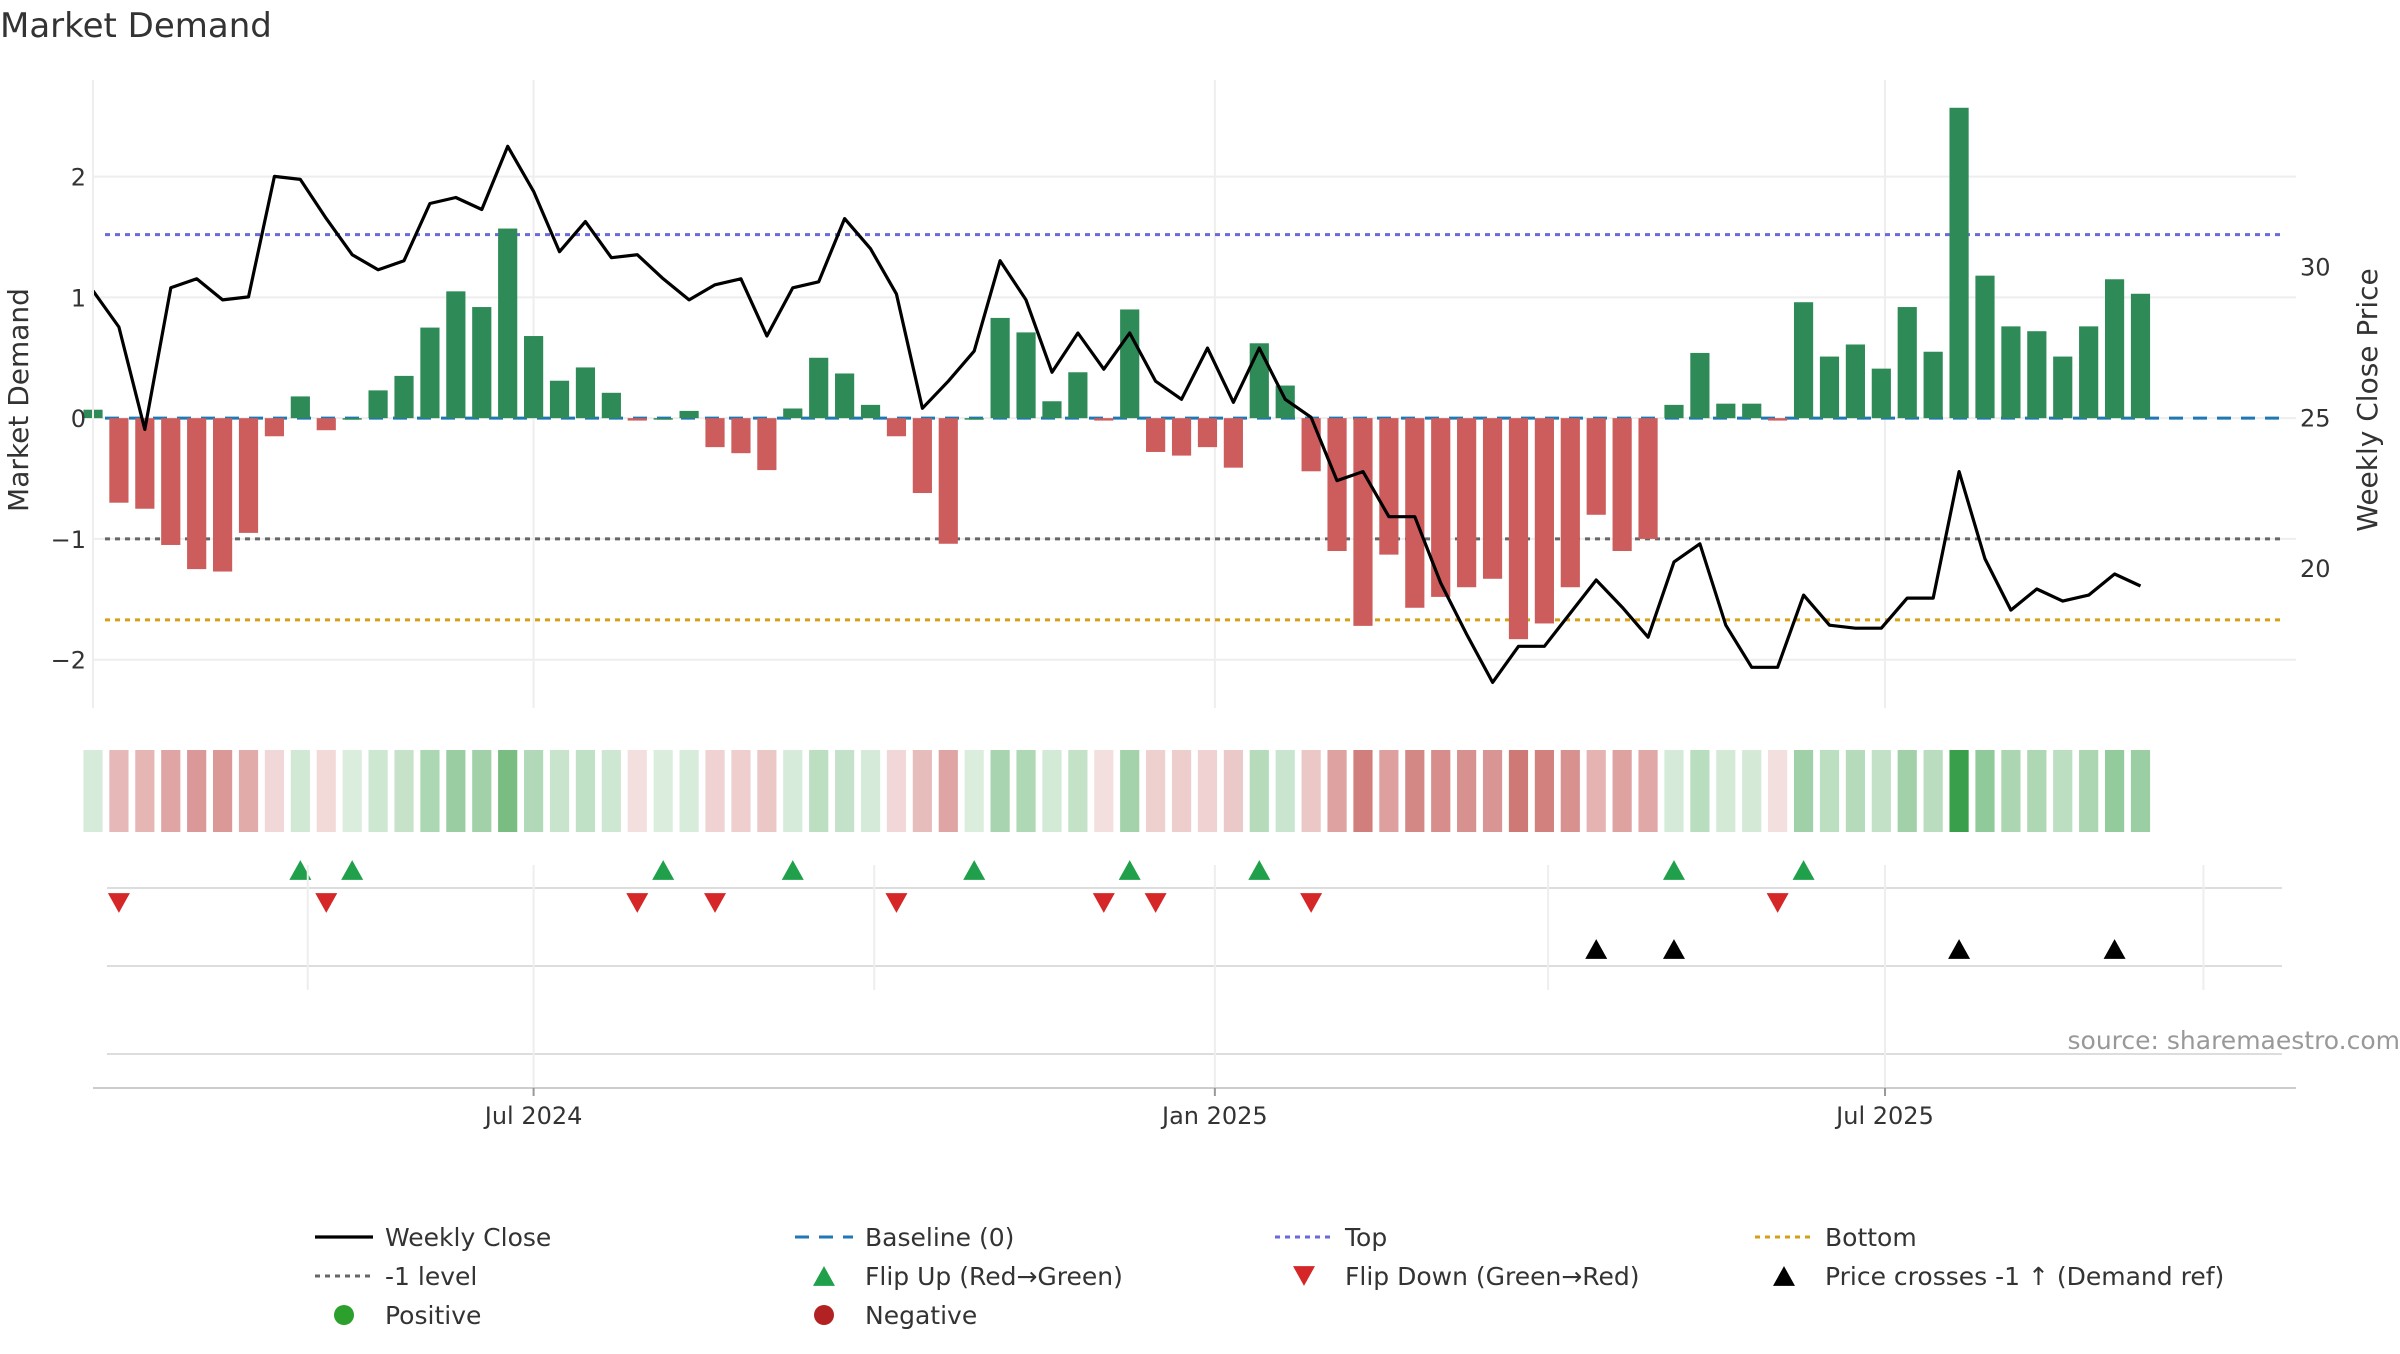 This screenshot has height=1354, width=2400. Describe the element at coordinates (68, 661) in the screenshot. I see `y-tick-label: −2` at that location.